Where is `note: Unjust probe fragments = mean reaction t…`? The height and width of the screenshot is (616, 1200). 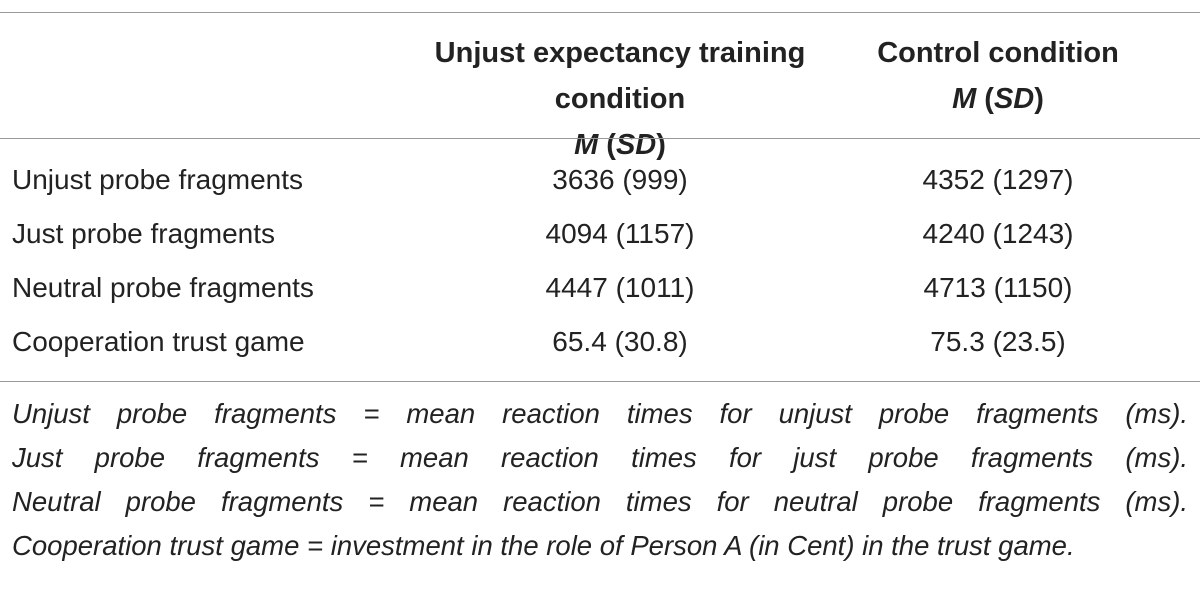
note: Unjust probe fragments = mean reaction t… is located at coordinates (600, 413).